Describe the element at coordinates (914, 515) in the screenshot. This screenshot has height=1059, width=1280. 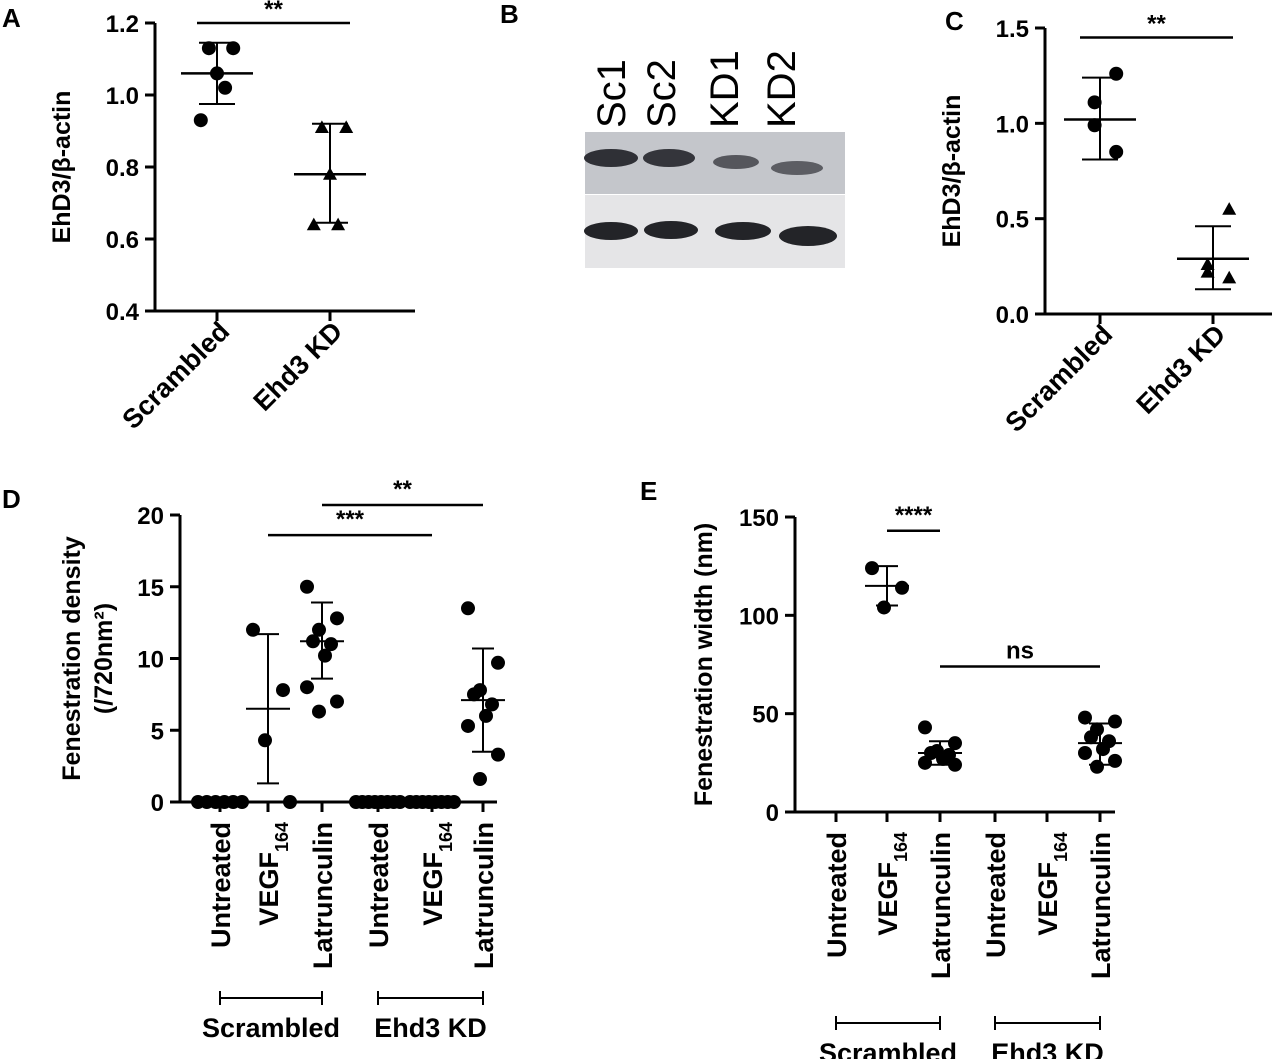
I see `significance-label: ****` at that location.